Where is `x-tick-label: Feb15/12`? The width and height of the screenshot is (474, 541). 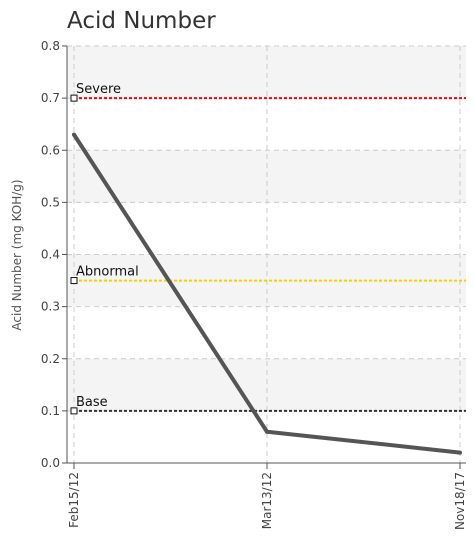 x-tick-label: Feb15/12 is located at coordinates (74, 500).